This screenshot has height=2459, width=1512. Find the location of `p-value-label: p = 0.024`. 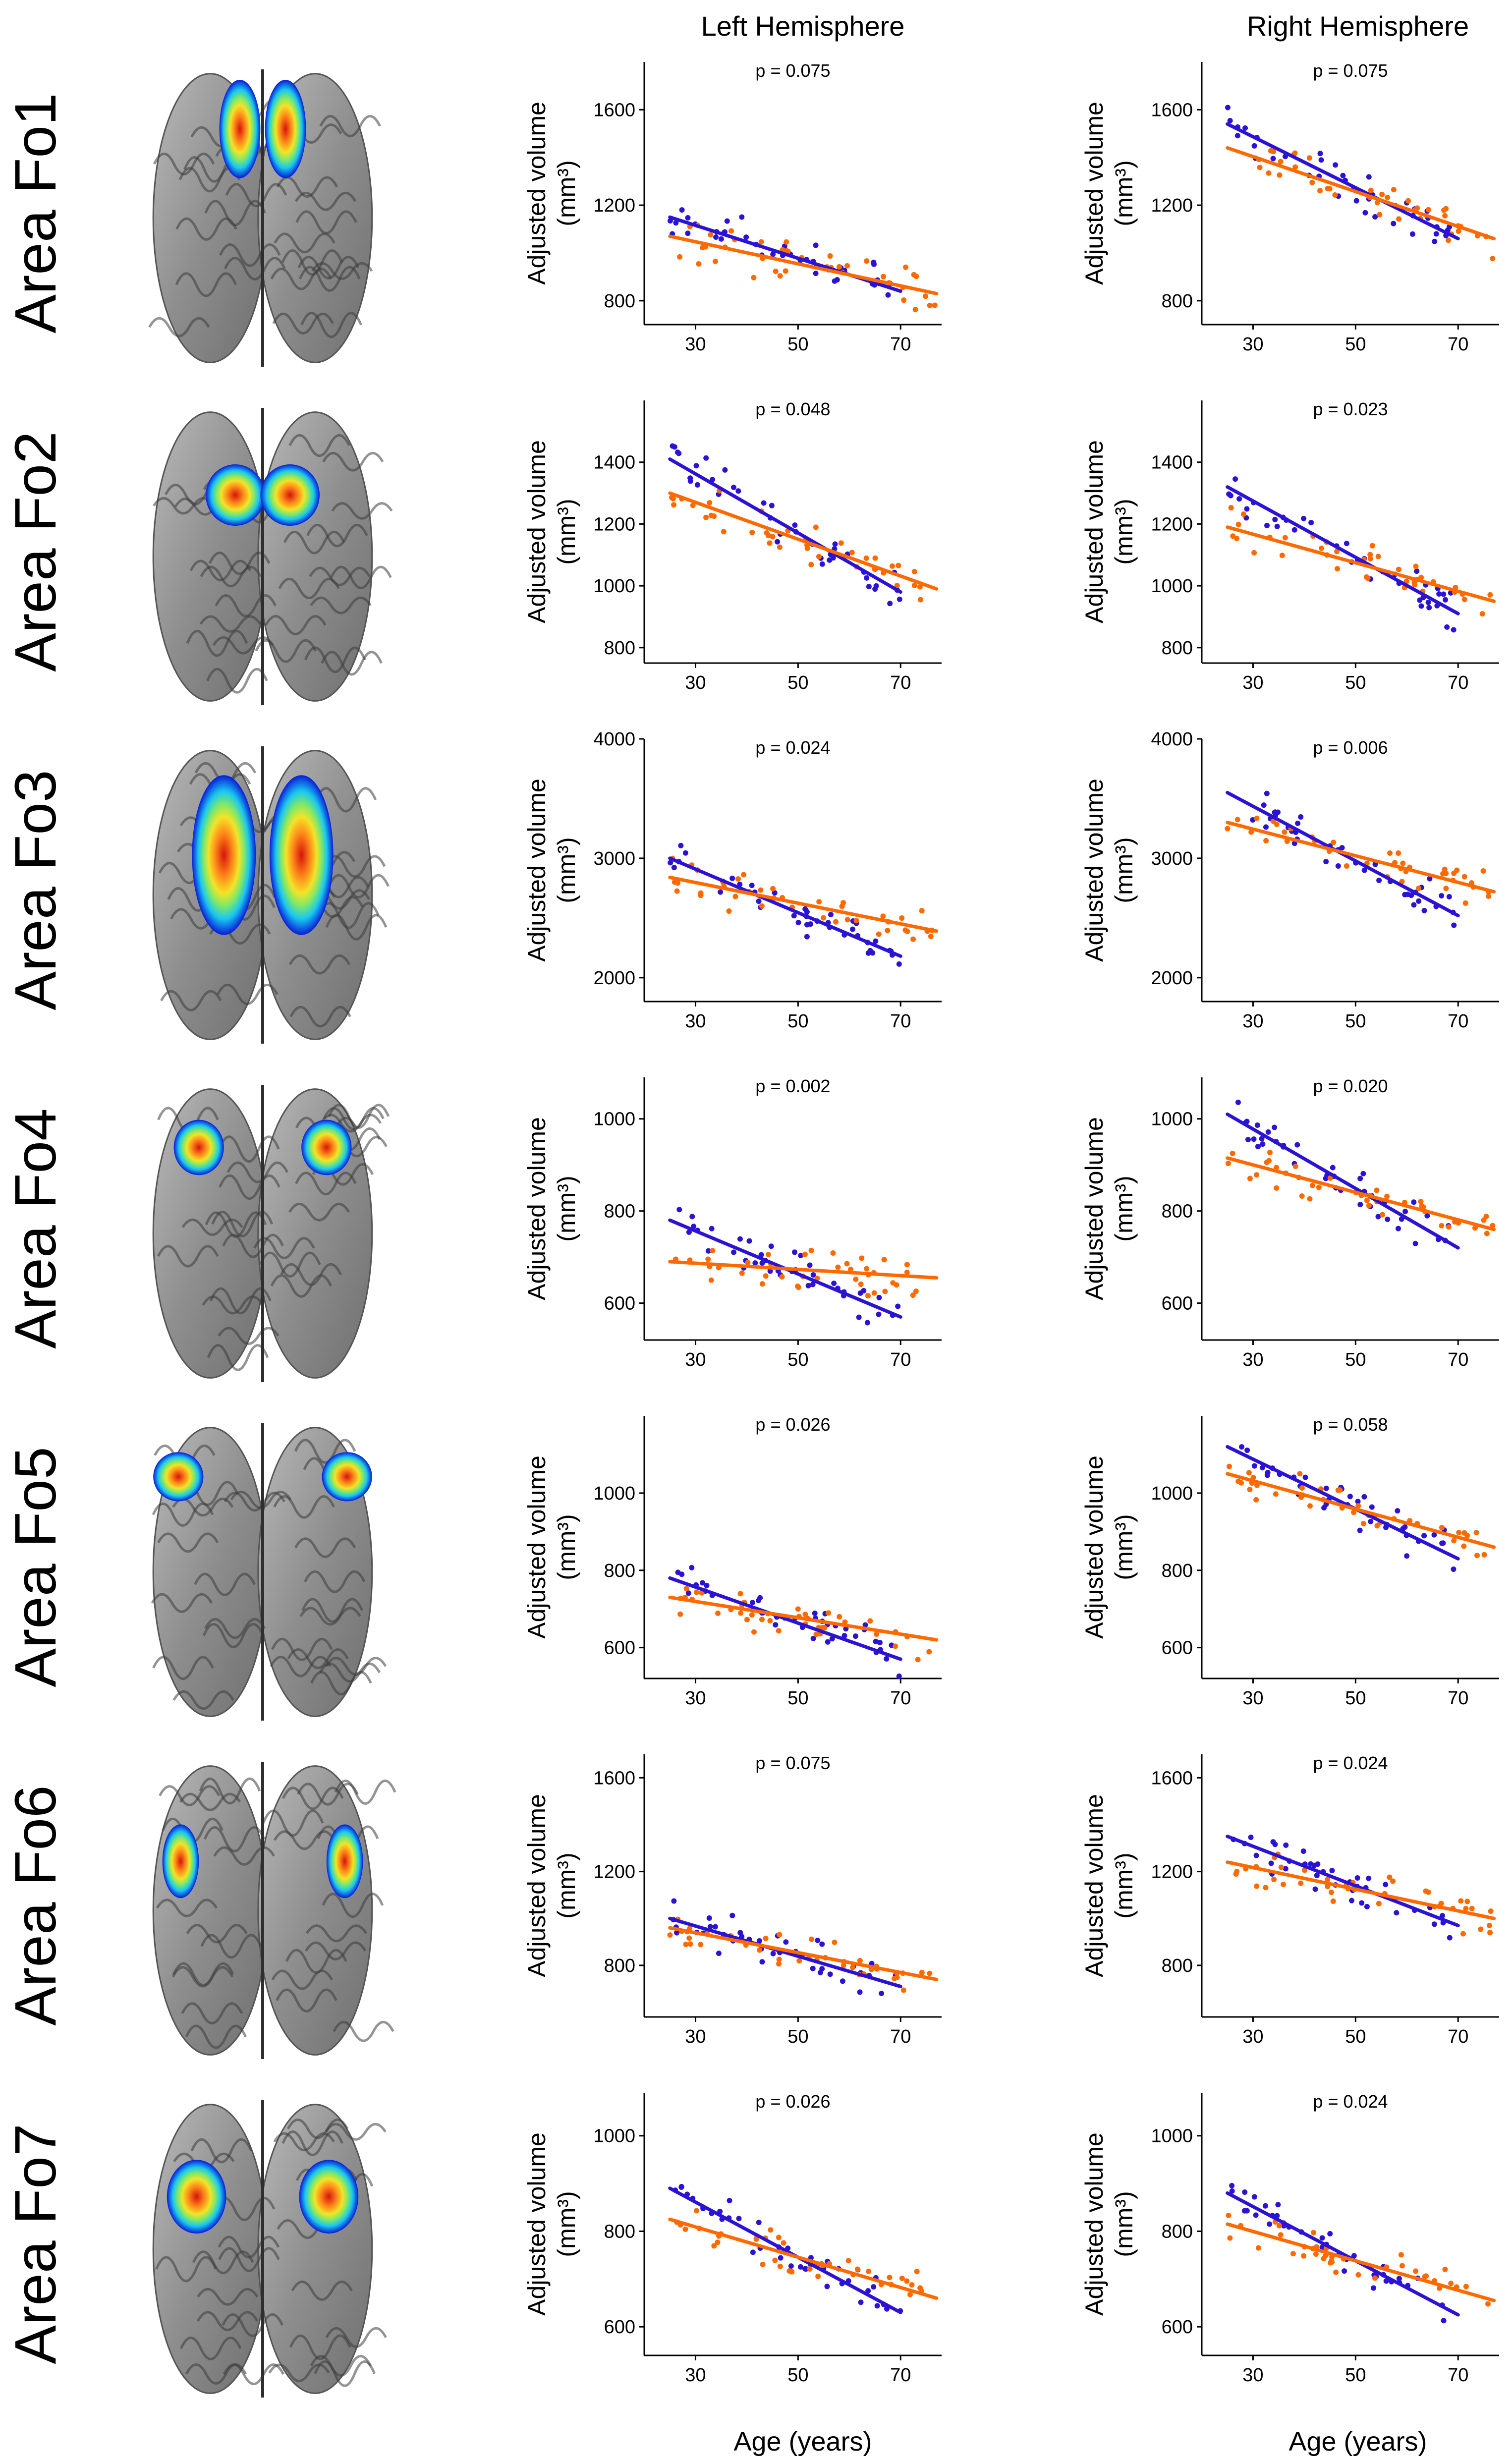

p-value-label: p = 0.024 is located at coordinates (1350, 1763).